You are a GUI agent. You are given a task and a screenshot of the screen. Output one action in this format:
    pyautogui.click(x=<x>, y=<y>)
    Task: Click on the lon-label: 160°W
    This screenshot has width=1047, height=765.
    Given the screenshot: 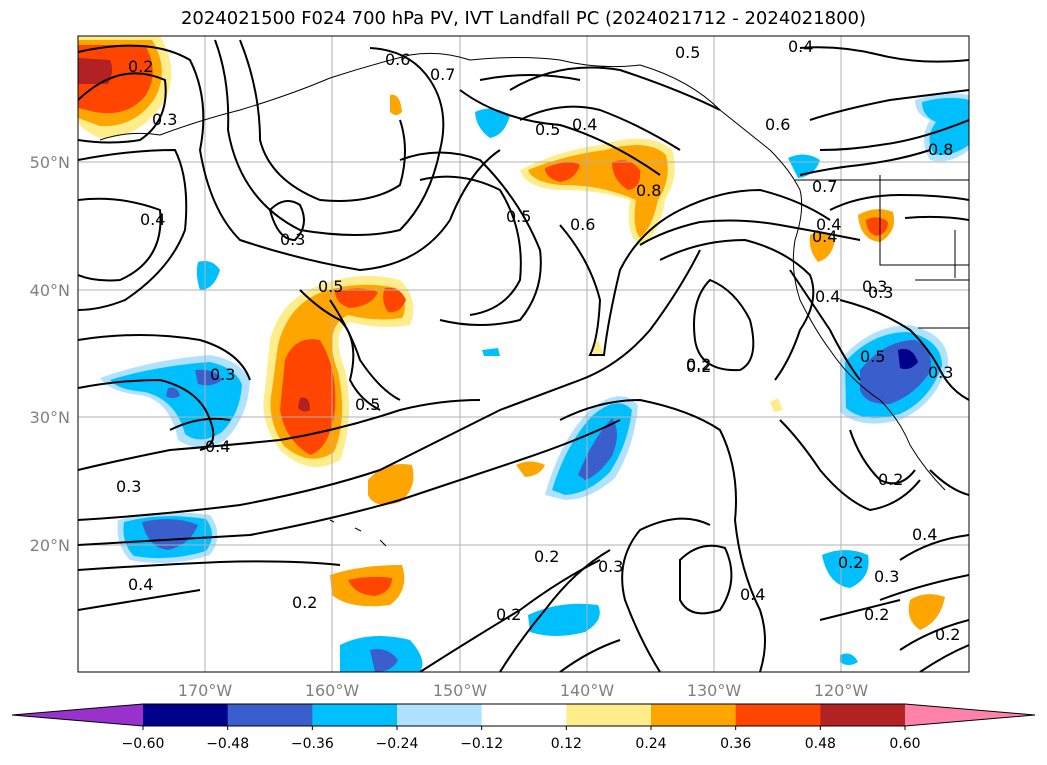 What is the action you would take?
    pyautogui.click(x=332, y=690)
    